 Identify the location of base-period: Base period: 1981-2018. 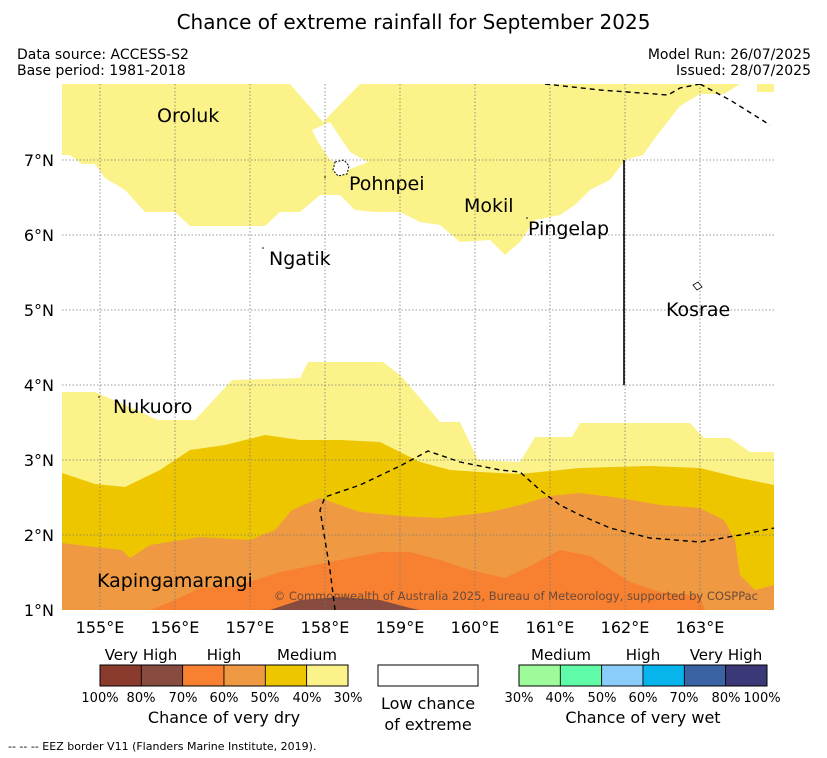
(101, 71).